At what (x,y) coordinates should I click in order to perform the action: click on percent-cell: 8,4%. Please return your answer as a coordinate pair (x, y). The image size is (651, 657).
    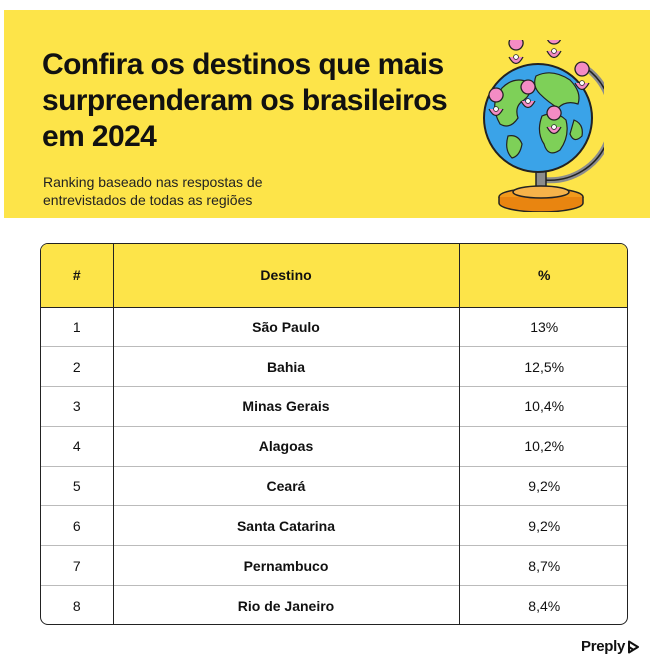
    Looking at the image, I should click on (542, 604).